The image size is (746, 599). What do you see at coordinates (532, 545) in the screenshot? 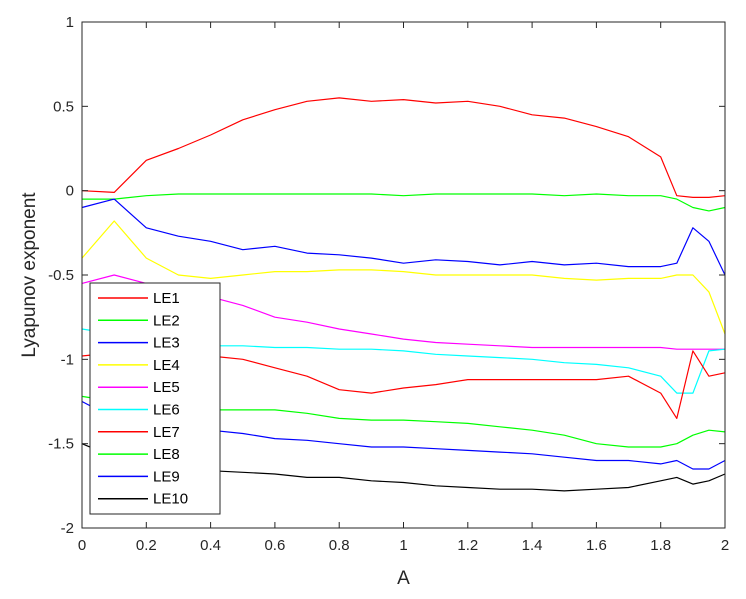
I see `x-tick-label: 1.4` at bounding box center [532, 545].